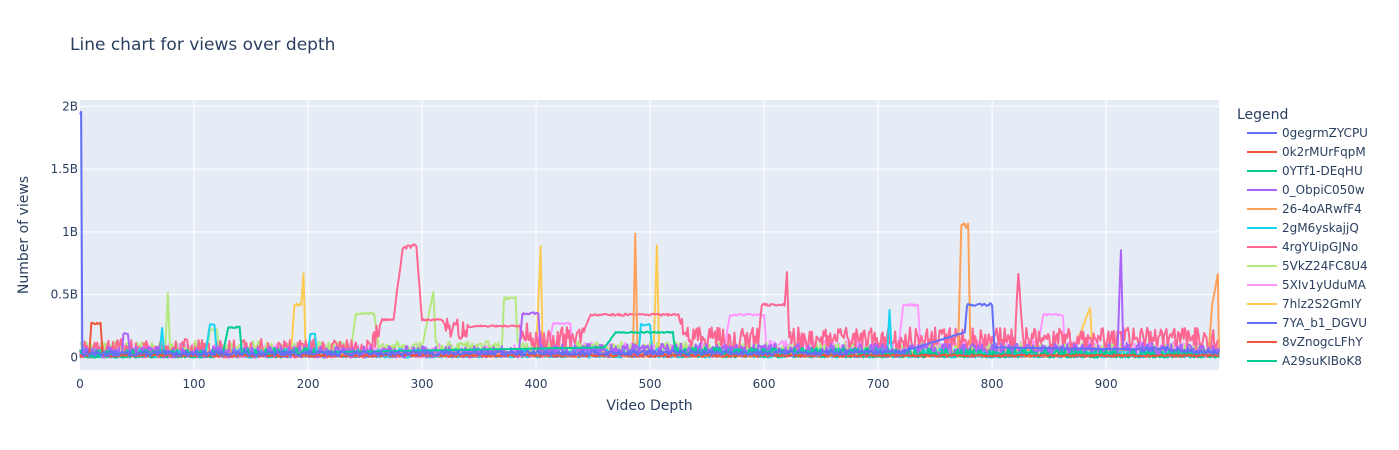  Describe the element at coordinates (1324, 152) in the screenshot. I see `legend-label: 0k2rMUrFqpM` at that location.